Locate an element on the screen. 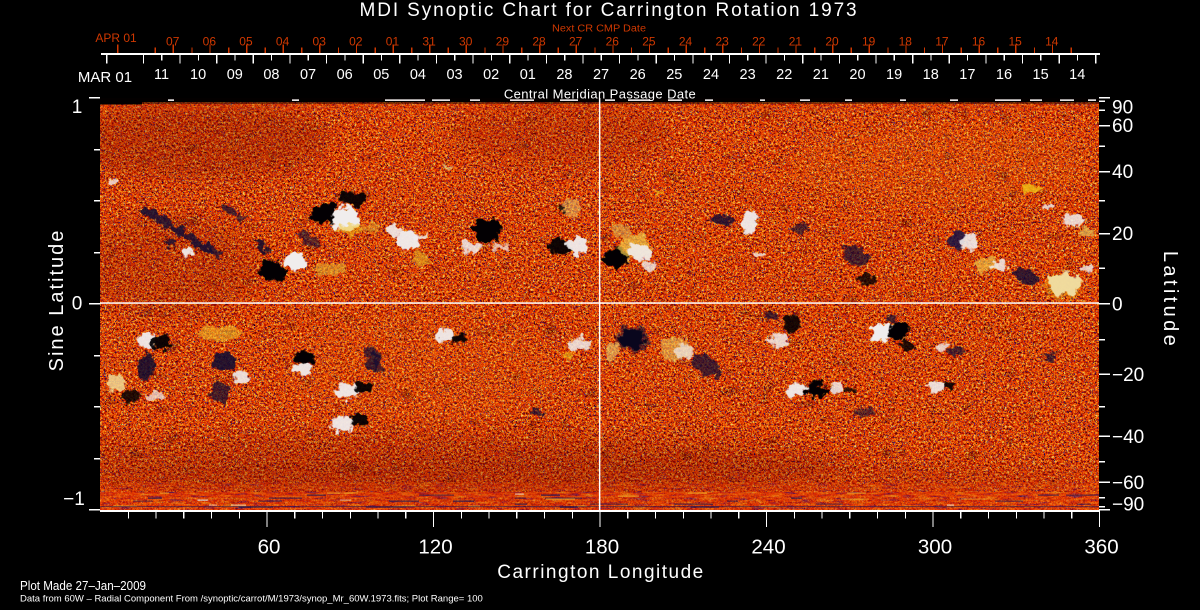  svg-text: −40 is located at coordinates (1128, 437).